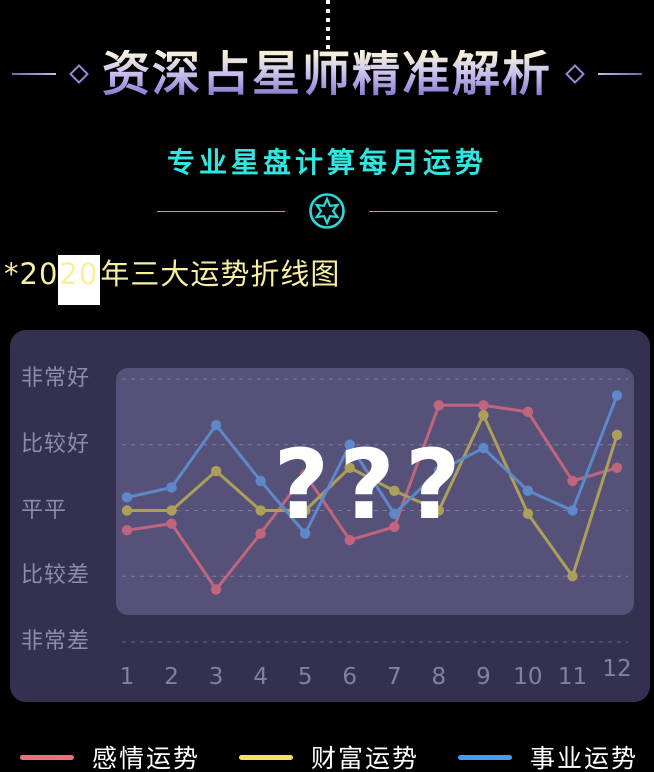  I want to click on hexagram-star-icon, so click(327, 211).